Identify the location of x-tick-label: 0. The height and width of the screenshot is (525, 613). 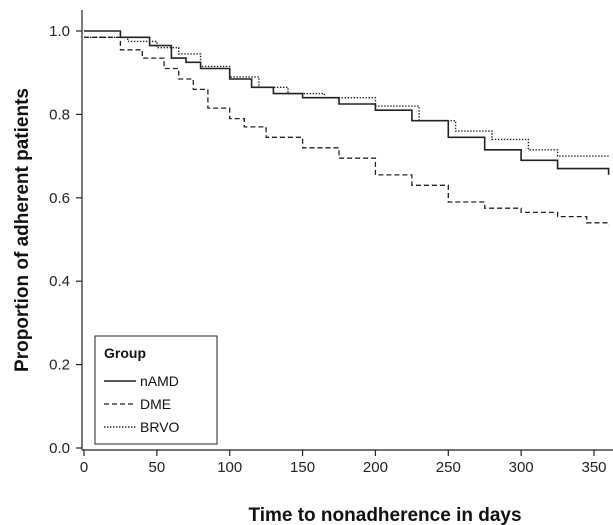
(84, 467).